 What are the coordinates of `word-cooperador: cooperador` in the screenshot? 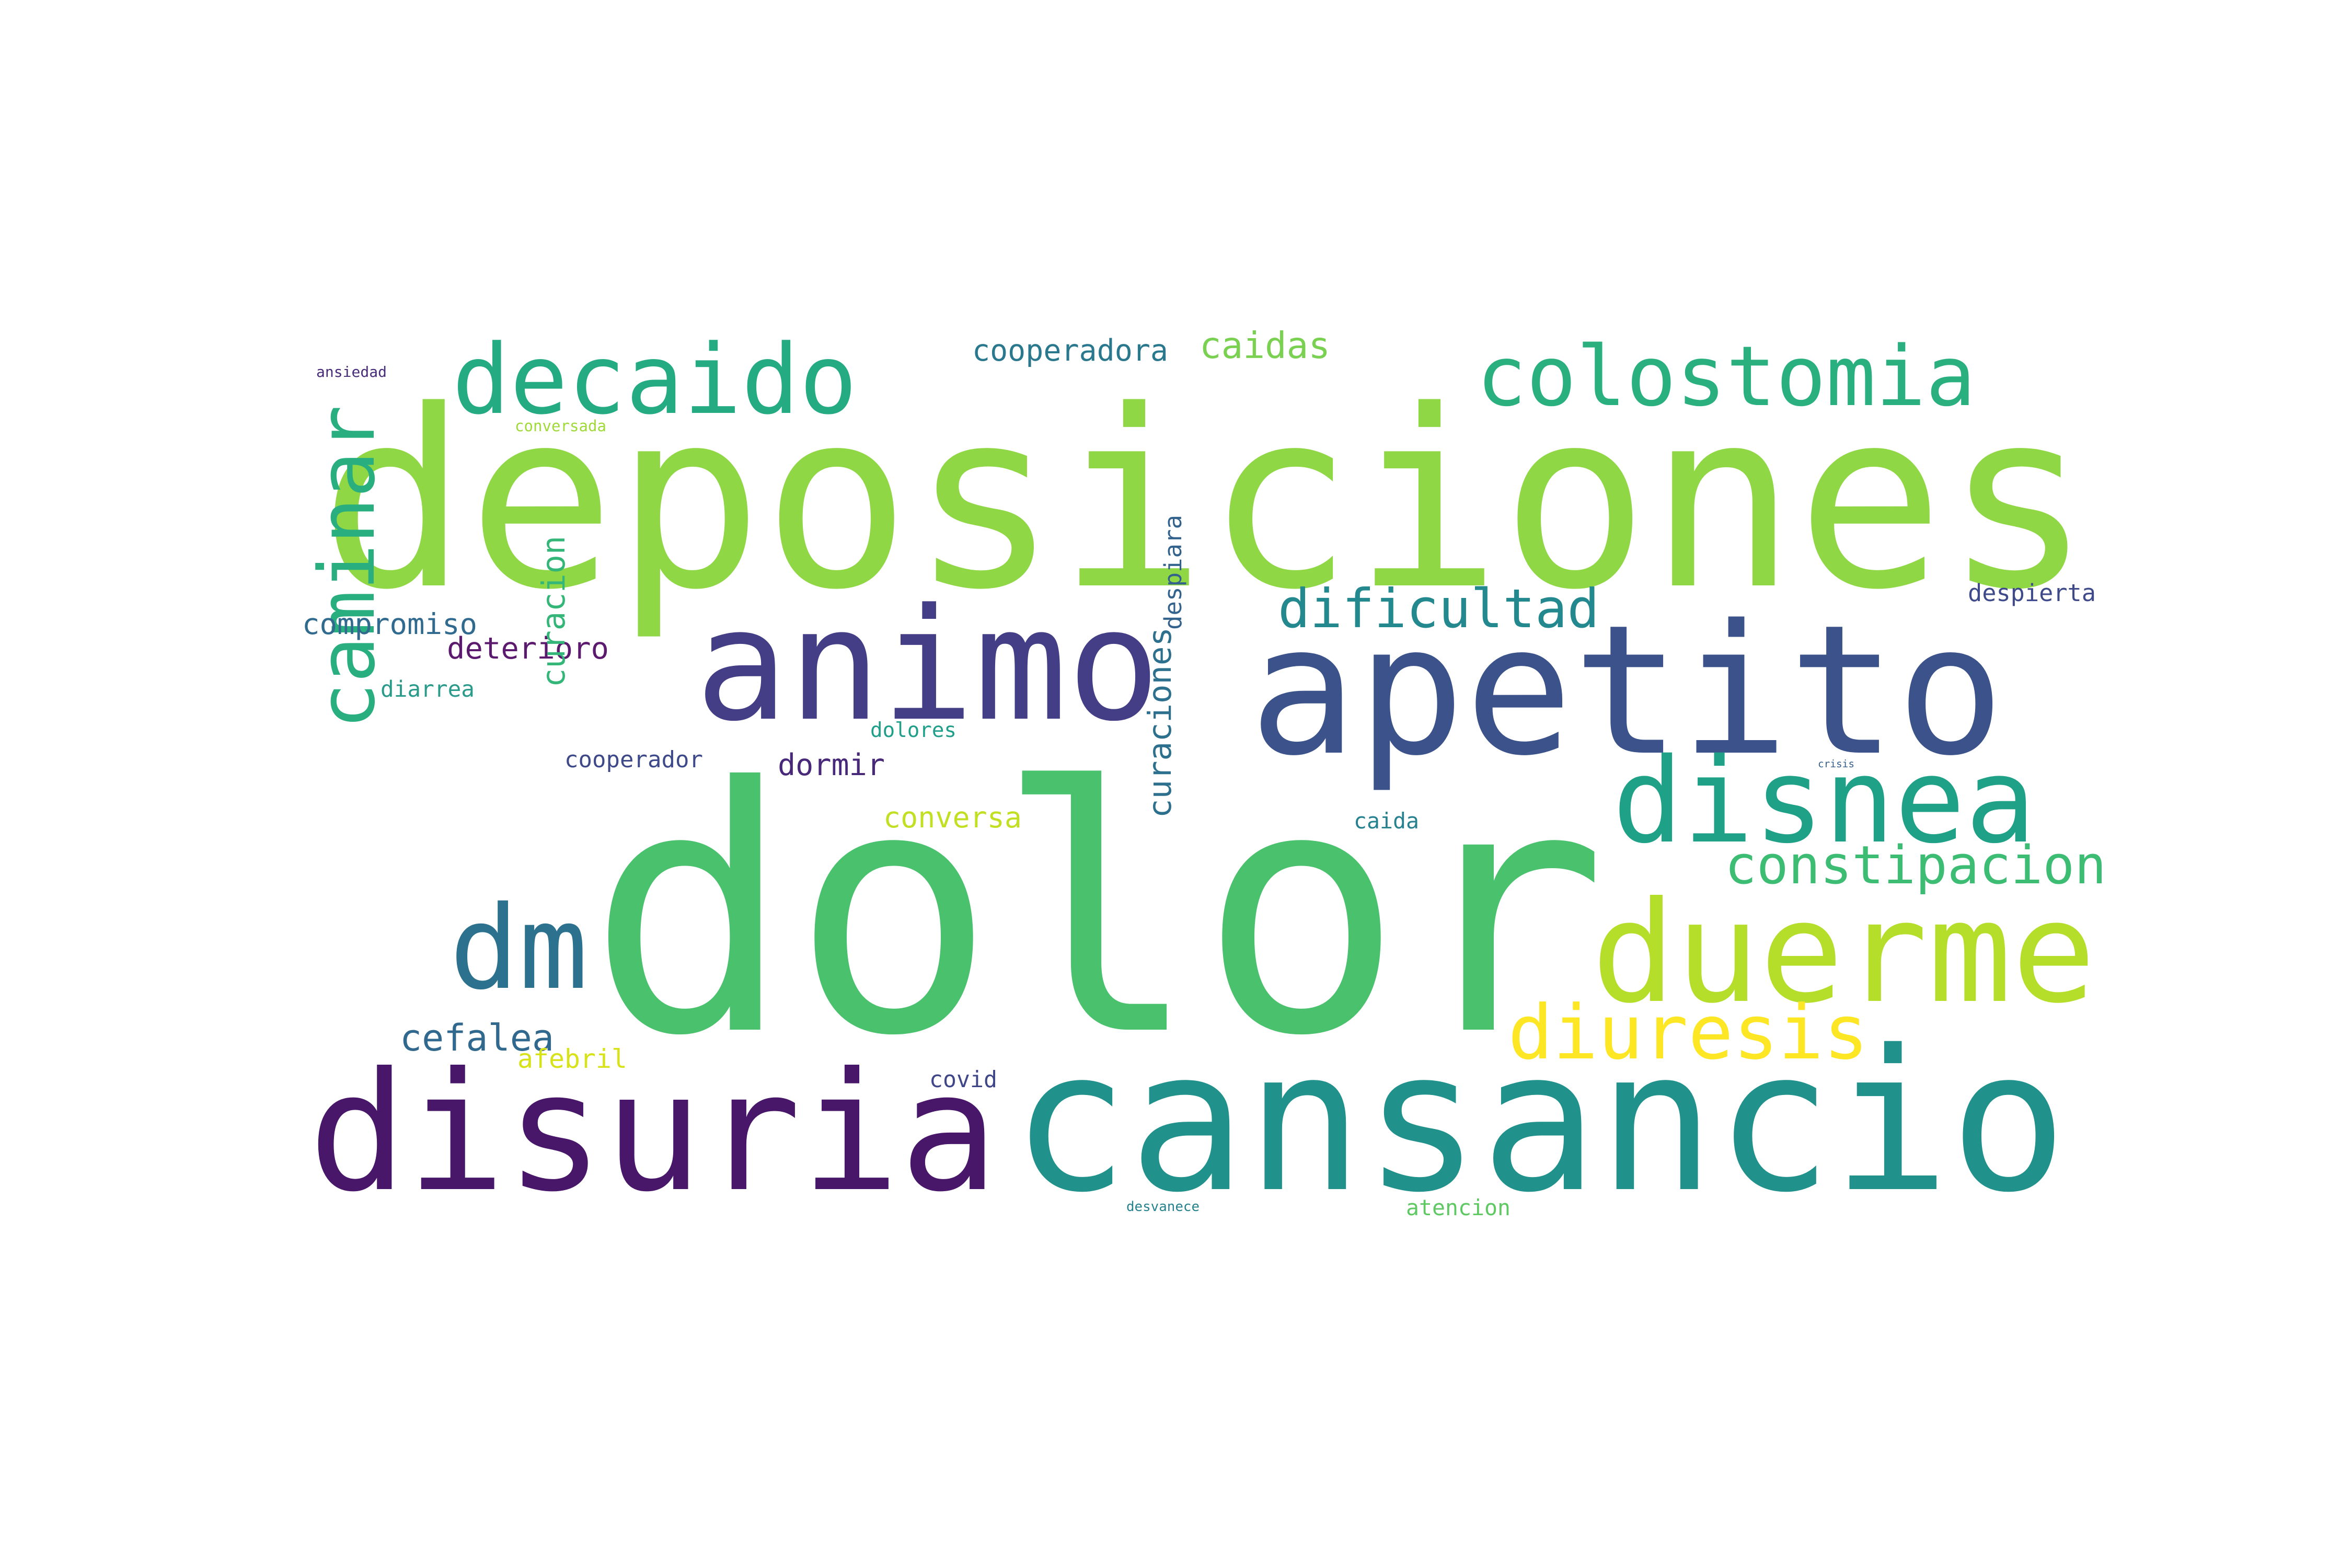 It's located at (633, 759).